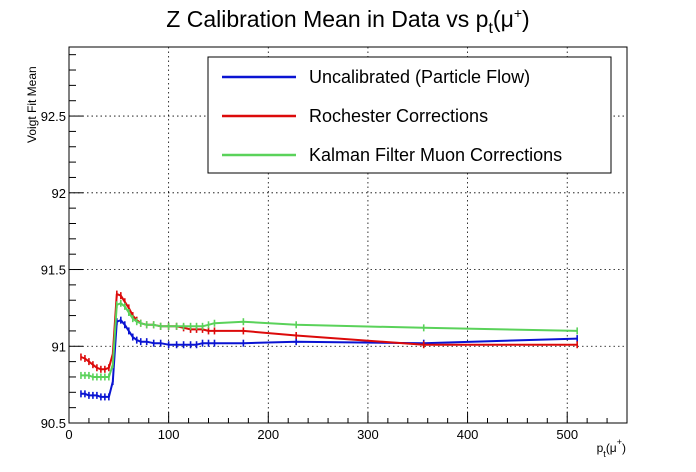  Describe the element at coordinates (611, 448) in the screenshot. I see `x-axis-label: pt(μ+)` at that location.